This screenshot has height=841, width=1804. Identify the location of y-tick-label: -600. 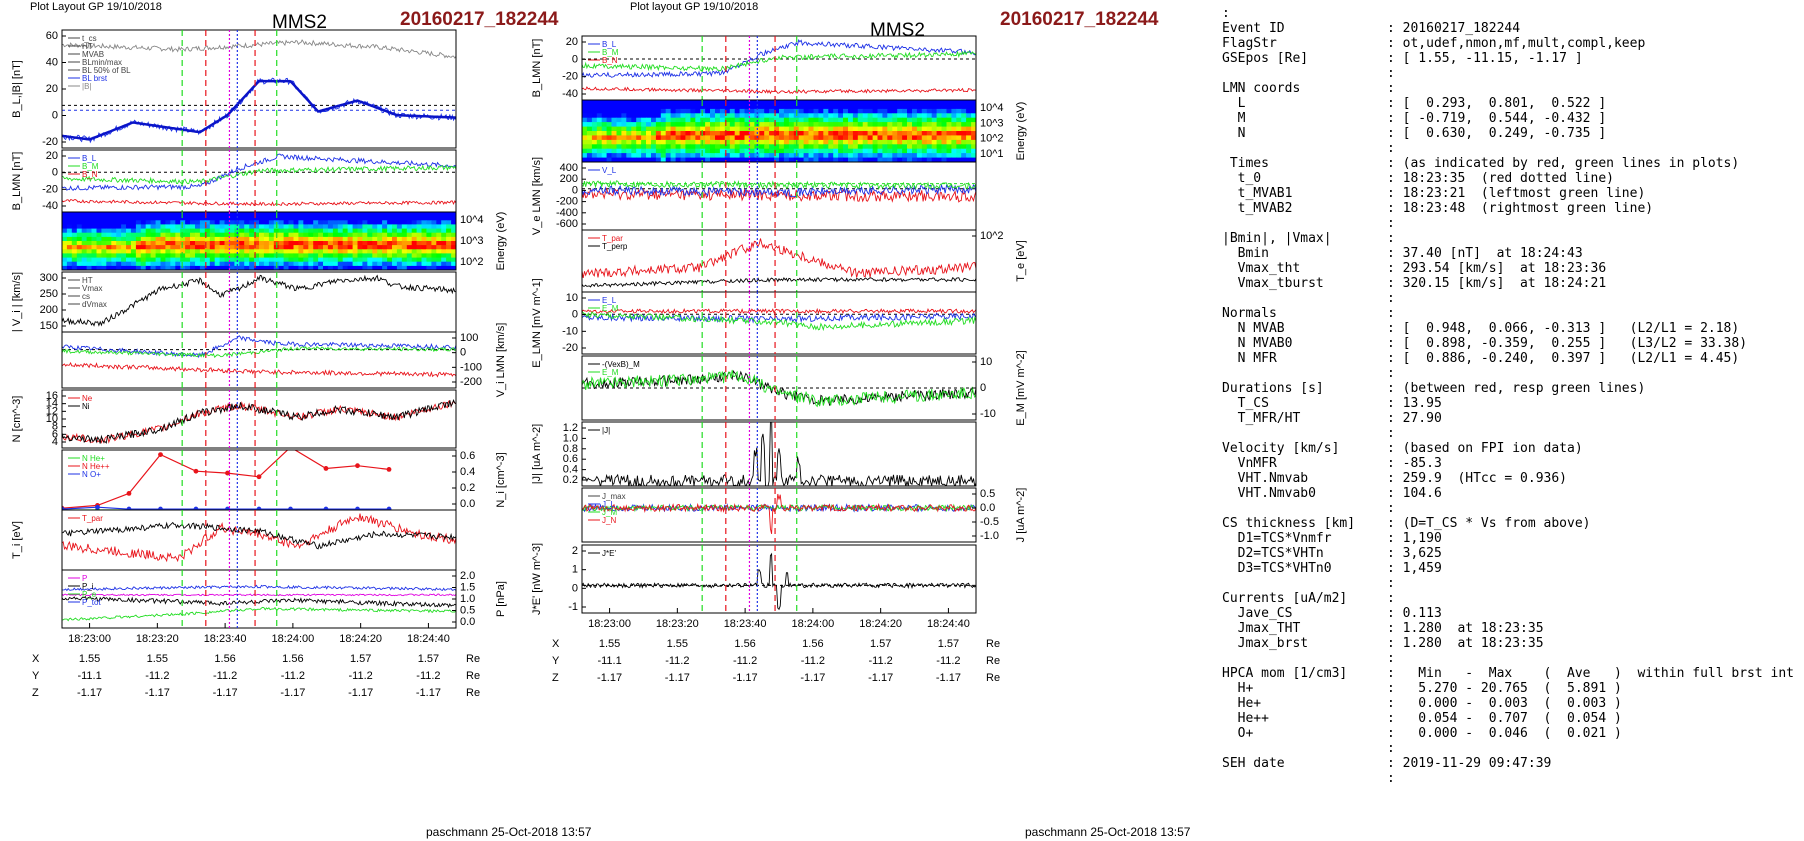
(567, 224).